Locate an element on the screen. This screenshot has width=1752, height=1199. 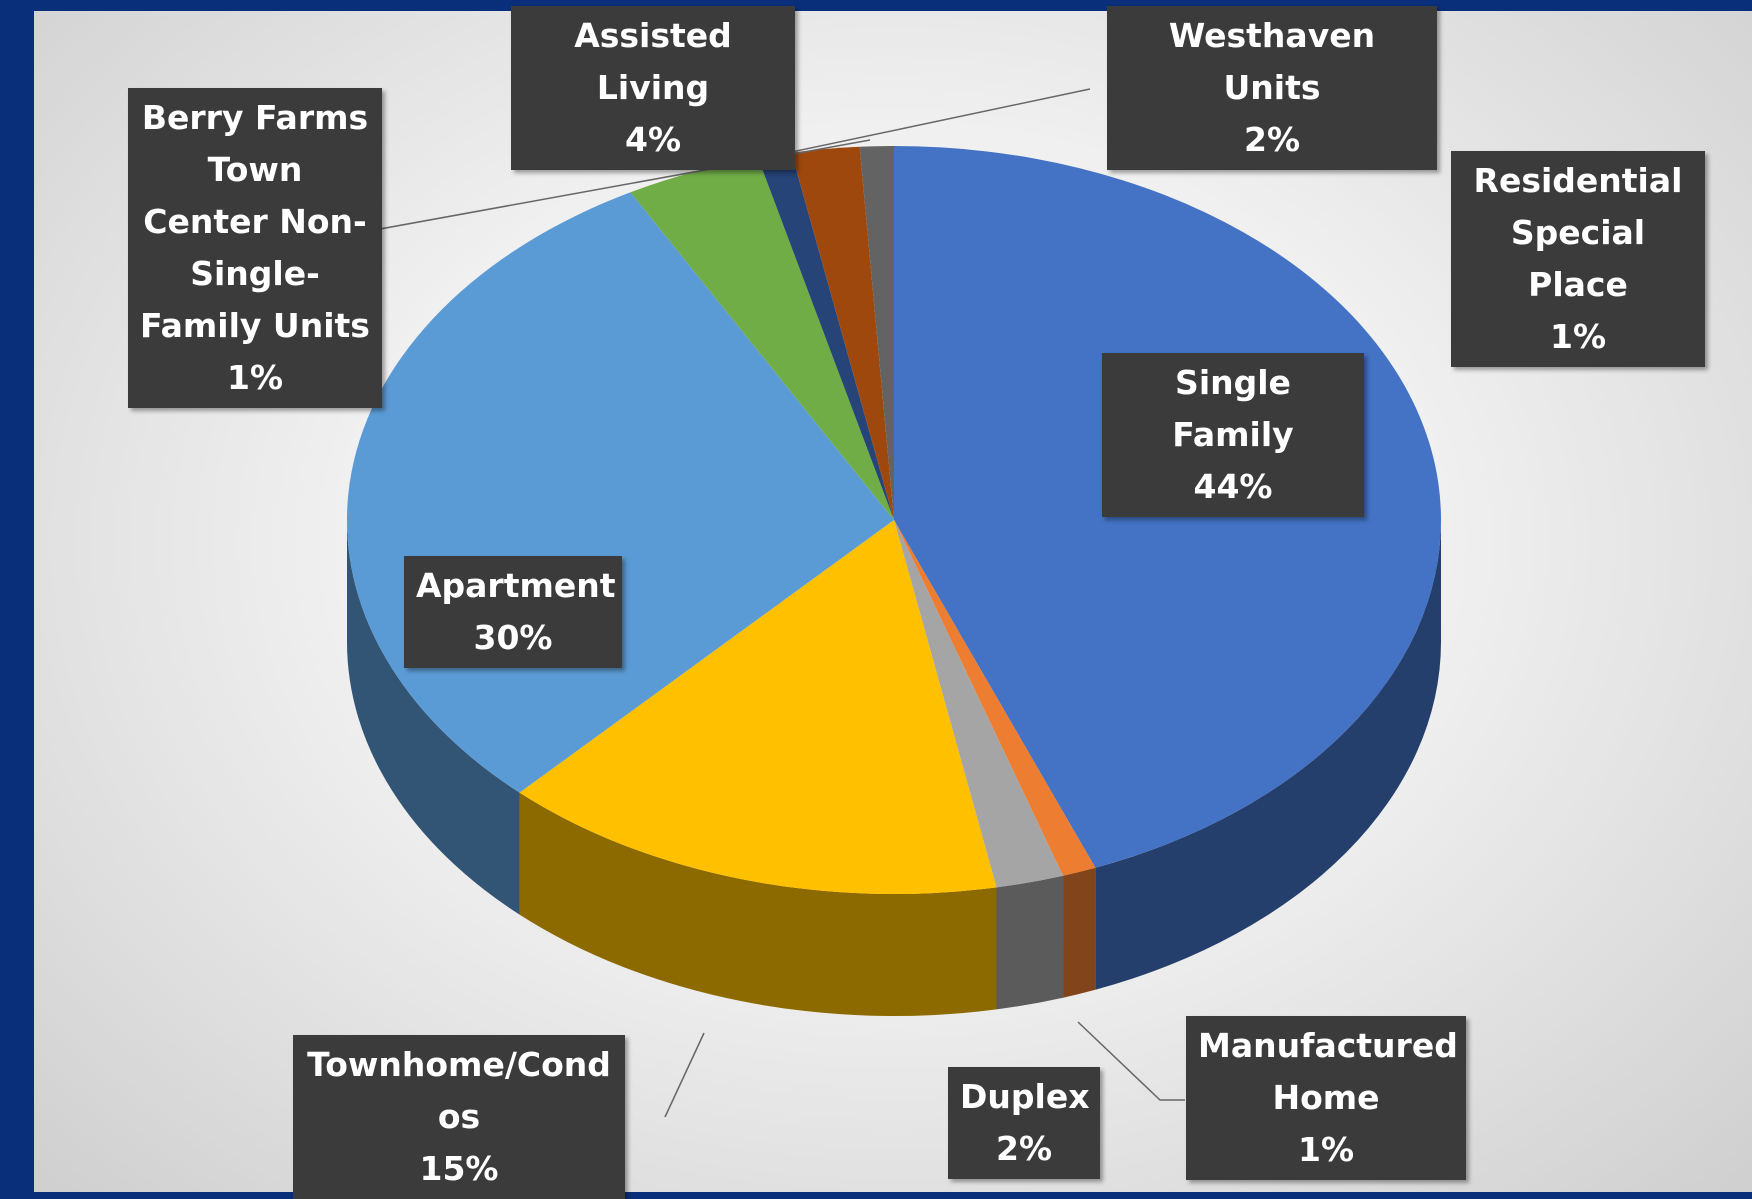
label-value: 4% is located at coordinates (653, 139).